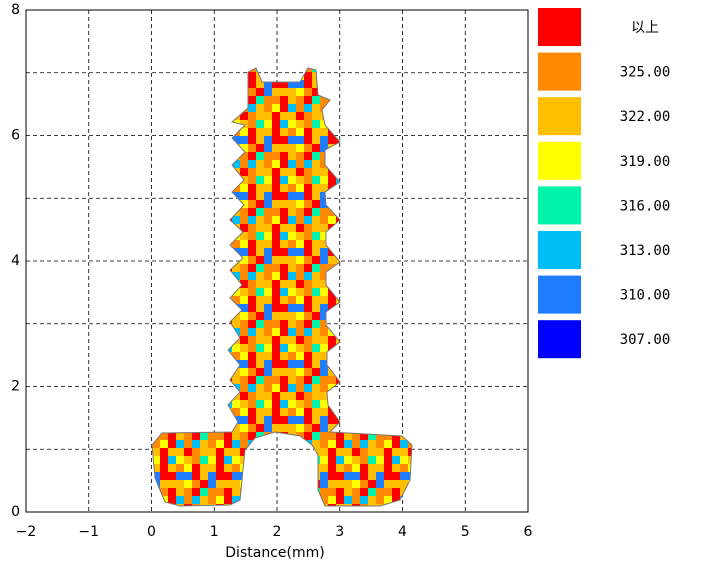  I want to click on legend-label: 310.00, so click(645, 296).